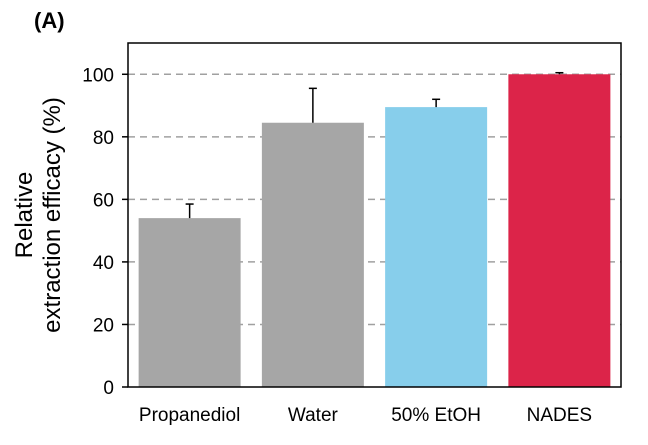 This screenshot has width=648, height=445. Describe the element at coordinates (98, 75) in the screenshot. I see `y-tick-label: 100` at that location.